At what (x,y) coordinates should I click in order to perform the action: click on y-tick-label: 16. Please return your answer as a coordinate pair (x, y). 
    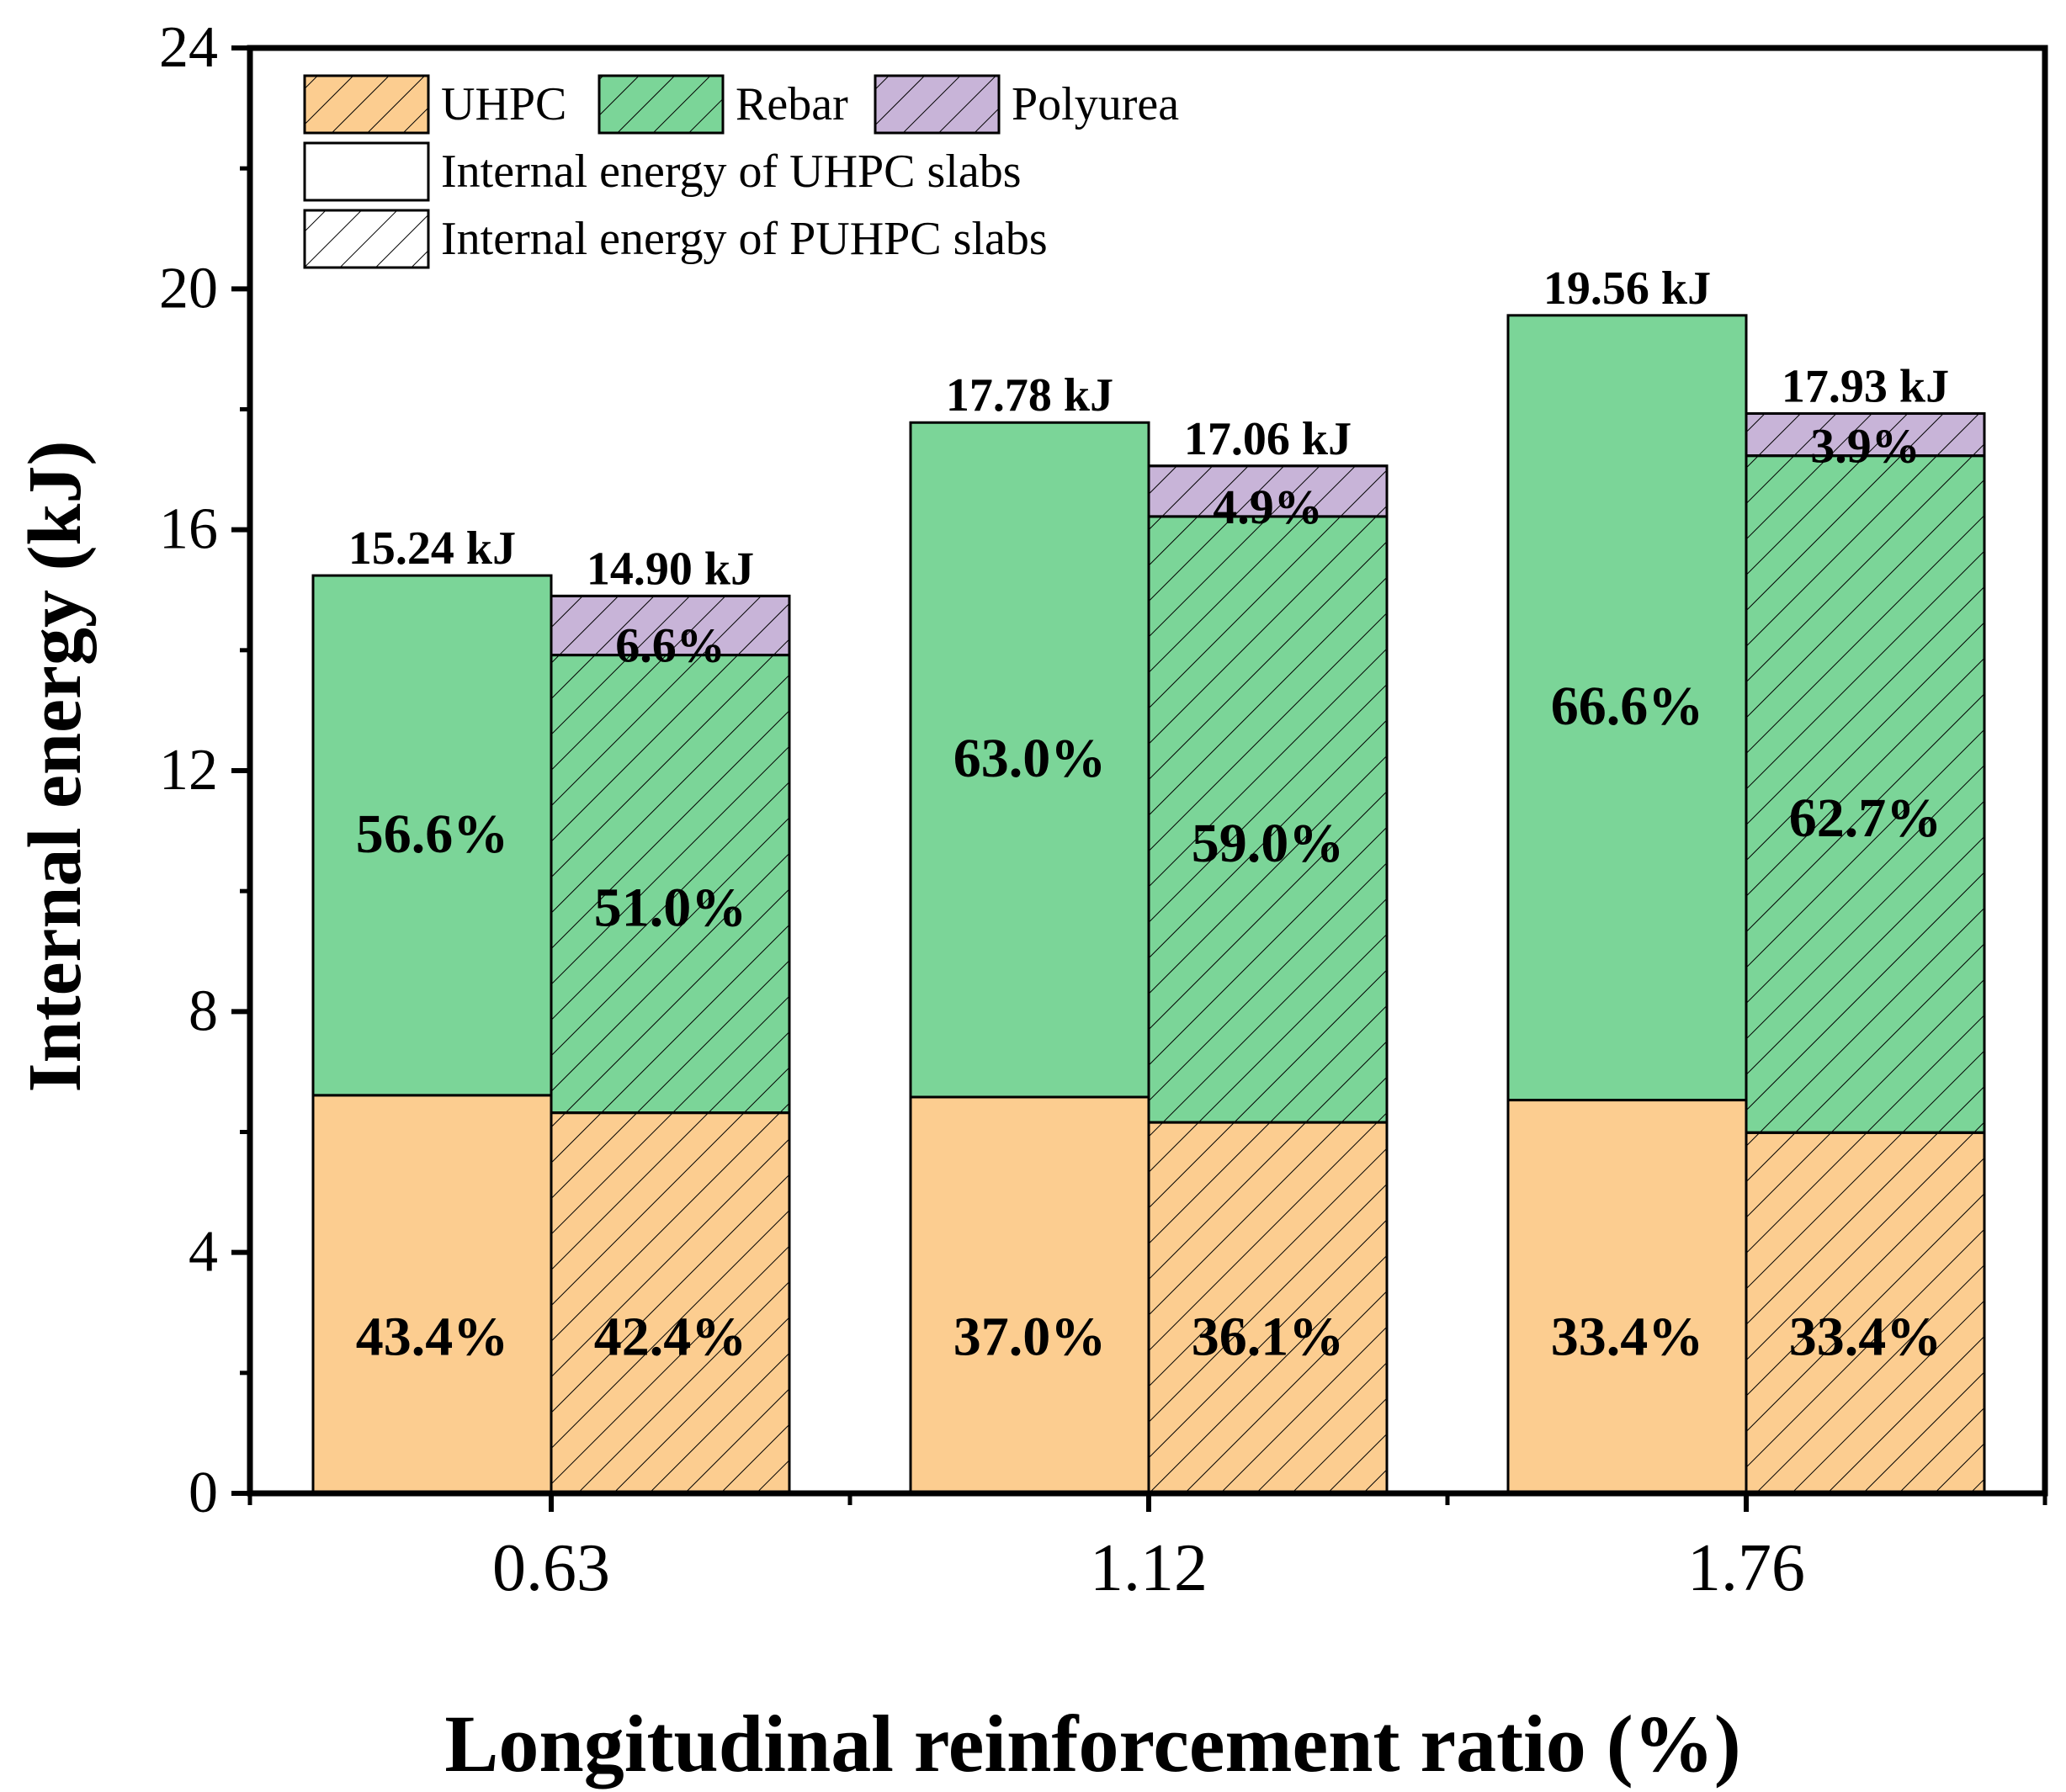
    Looking at the image, I should click on (188, 529).